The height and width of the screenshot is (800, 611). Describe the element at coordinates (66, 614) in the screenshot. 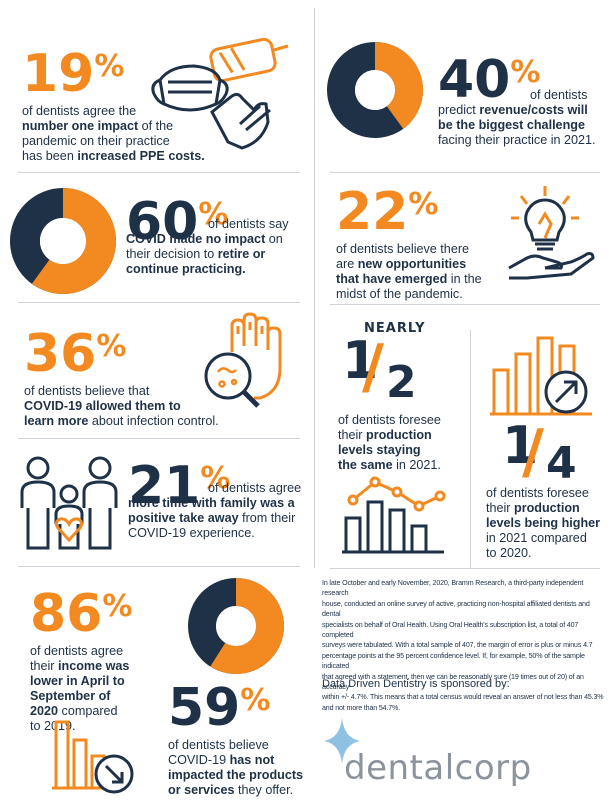

I see `stat-number: 86` at that location.